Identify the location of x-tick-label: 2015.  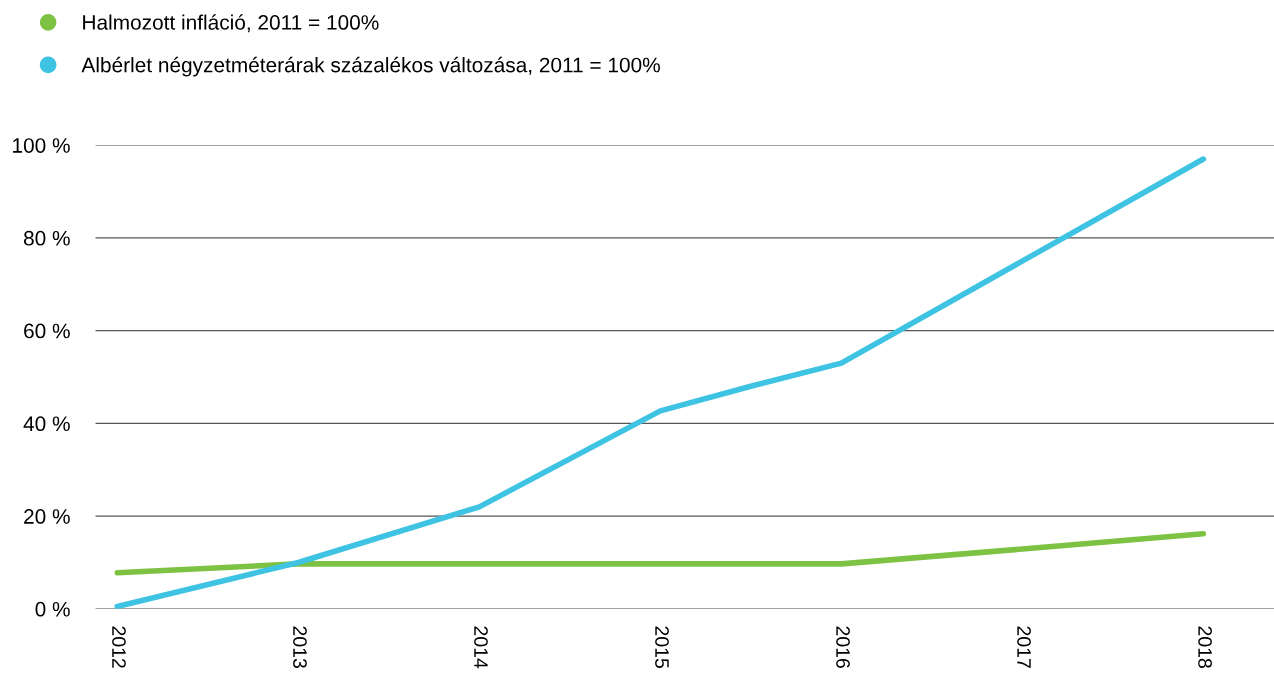
(662, 647).